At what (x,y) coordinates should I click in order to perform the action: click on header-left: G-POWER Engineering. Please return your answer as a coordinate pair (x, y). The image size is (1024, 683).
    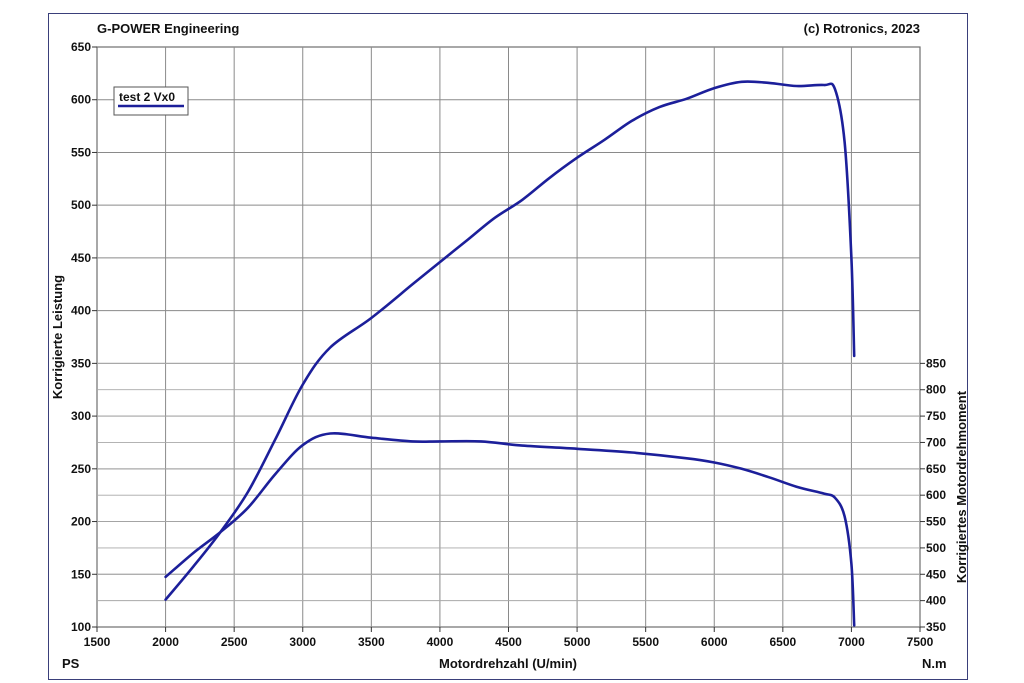
    Looking at the image, I should click on (168, 28).